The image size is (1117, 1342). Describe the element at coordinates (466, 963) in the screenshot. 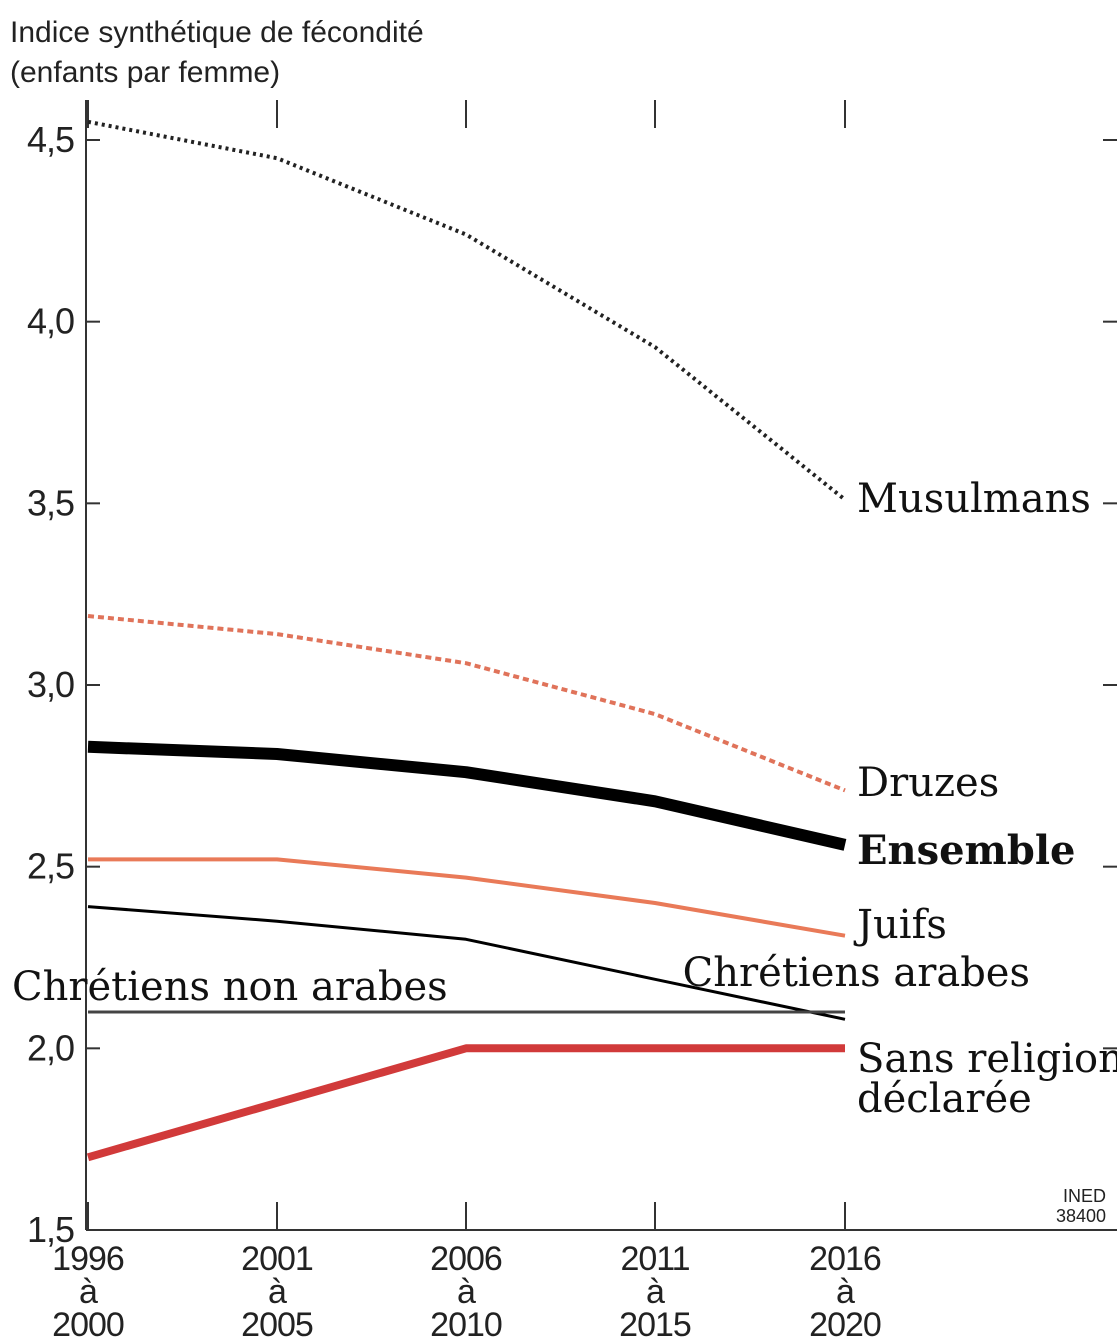

I see `series-line-chrétiens-arabes` at that location.